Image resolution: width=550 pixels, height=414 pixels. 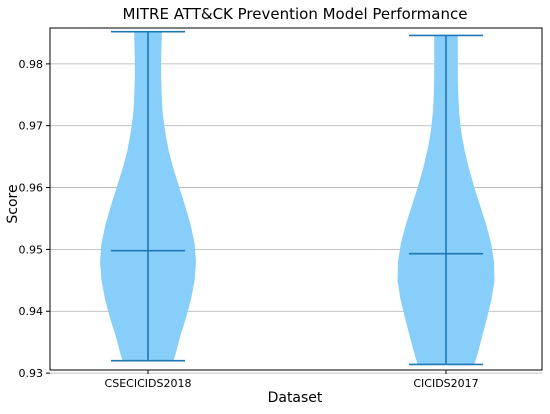 I want to click on violin-csecicids2018, so click(x=148, y=196).